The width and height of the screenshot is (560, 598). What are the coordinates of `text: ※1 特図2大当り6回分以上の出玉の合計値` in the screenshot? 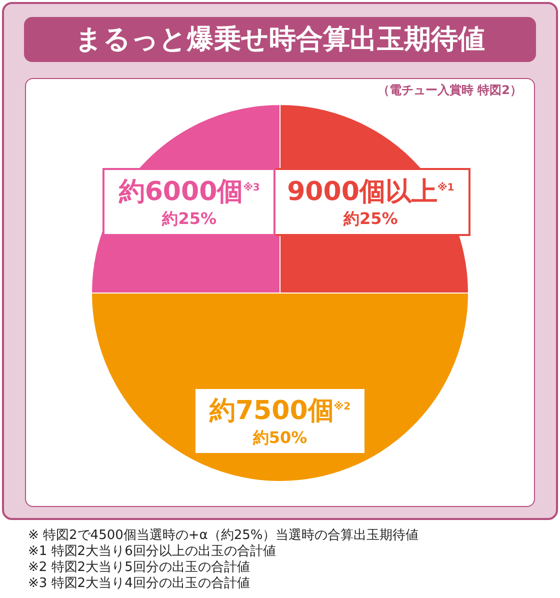 It's located at (152, 552).